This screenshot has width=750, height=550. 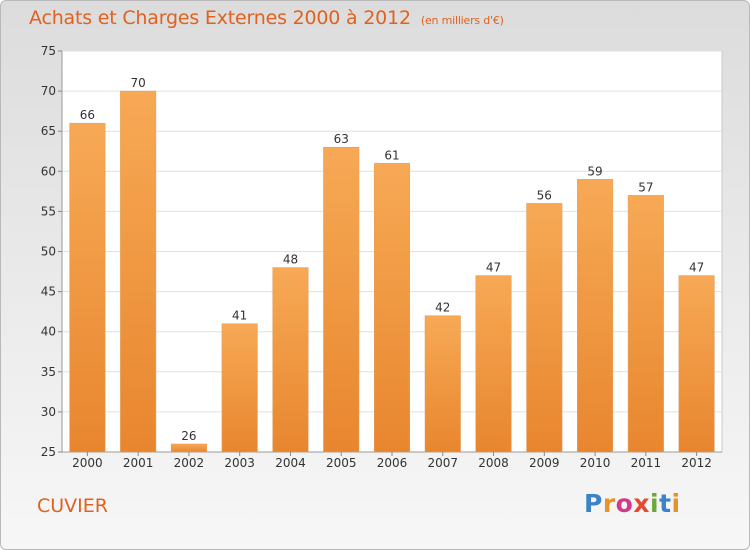 I want to click on x-tick-label: 2007, so click(x=442, y=463).